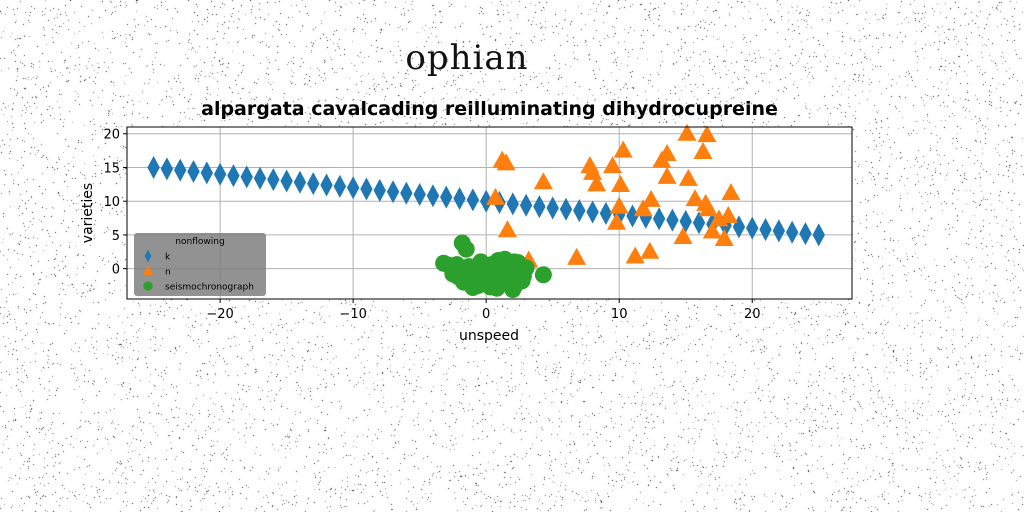 This screenshot has height=512, width=1024. I want to click on series-seismochronograph, so click(493, 266).